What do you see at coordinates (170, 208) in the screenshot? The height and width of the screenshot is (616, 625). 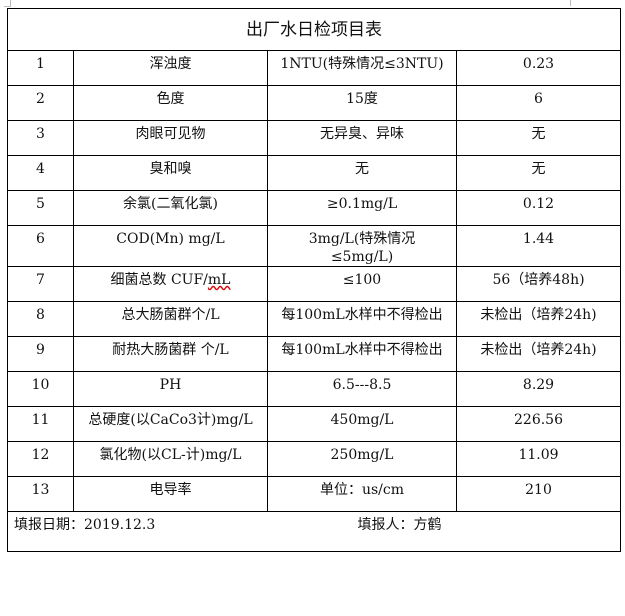 I see `cell-item: 余氯(二氧化氯)` at bounding box center [170, 208].